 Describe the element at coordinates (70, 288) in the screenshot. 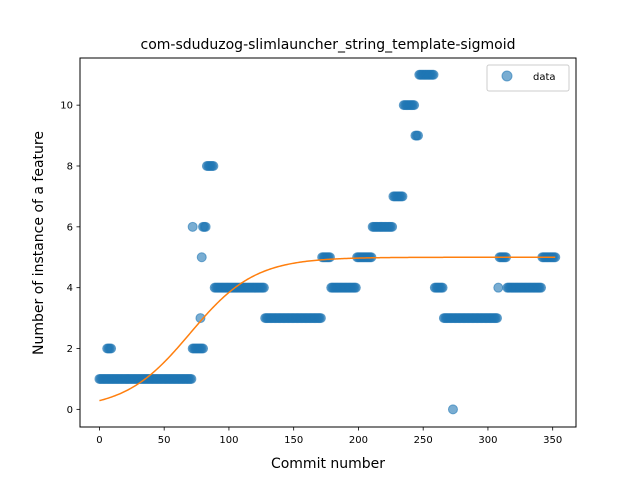

I see `y-tick-label: 4` at that location.